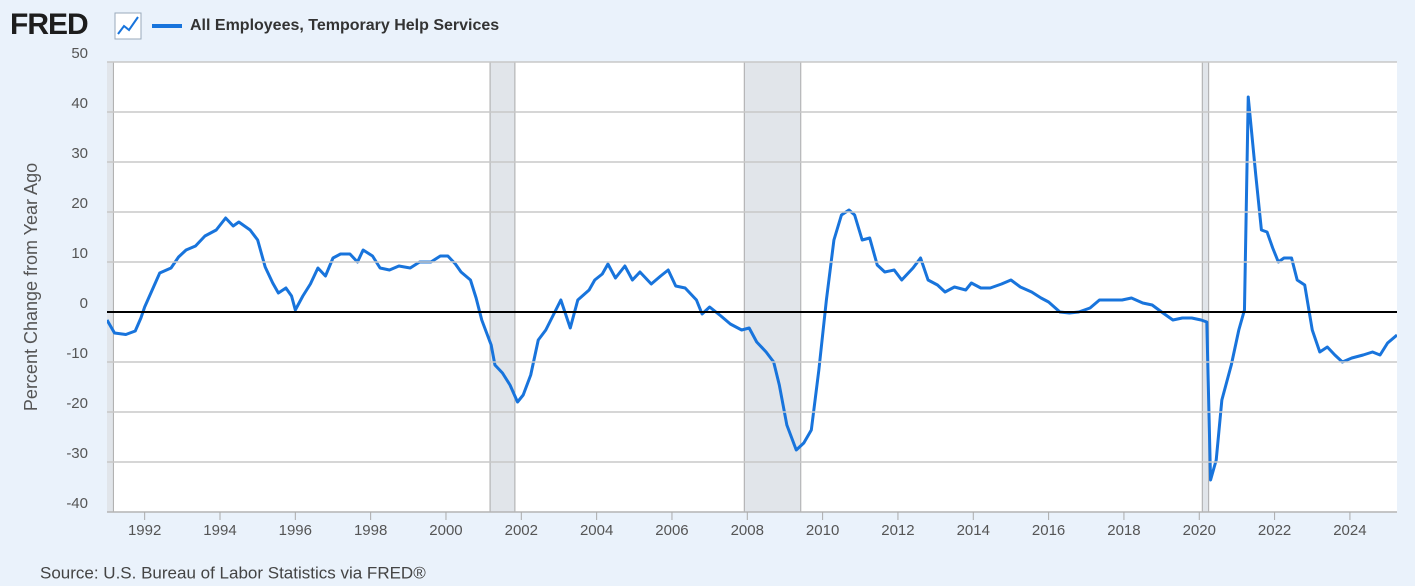  What do you see at coordinates (128, 26) in the screenshot?
I see `logo-icon` at bounding box center [128, 26].